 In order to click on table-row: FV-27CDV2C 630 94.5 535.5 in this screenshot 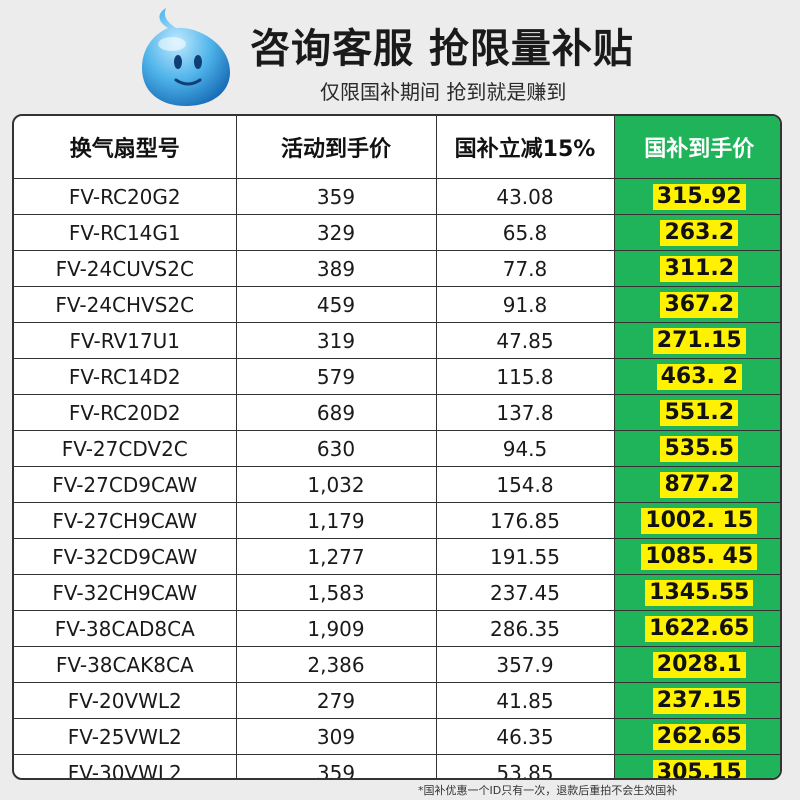, I will do `click(397, 448)`.